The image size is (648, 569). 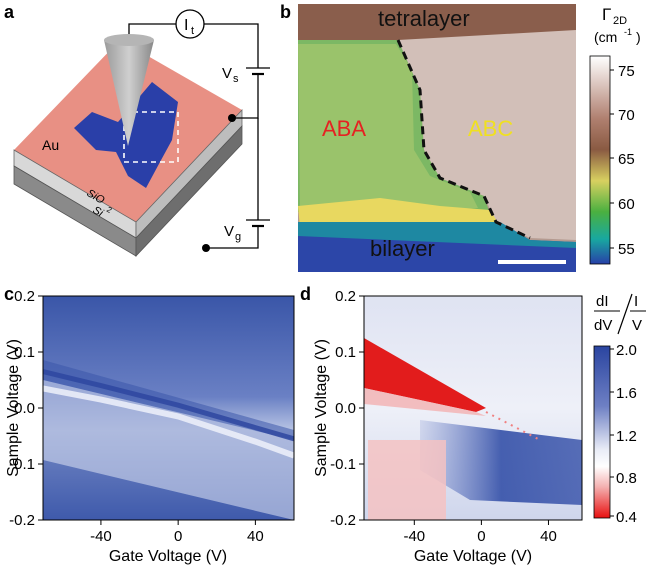 What do you see at coordinates (129, 93) in the screenshot?
I see `stm-tip` at bounding box center [129, 93].